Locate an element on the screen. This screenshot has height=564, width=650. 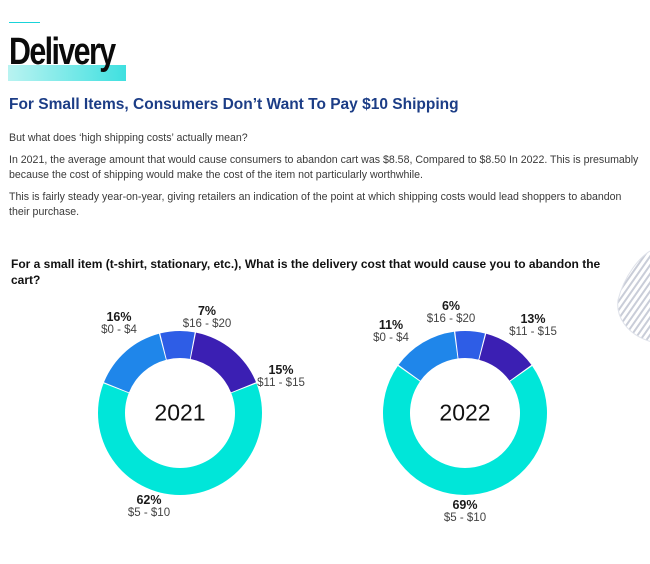
slice-percentage: 7% is located at coordinates (207, 311).